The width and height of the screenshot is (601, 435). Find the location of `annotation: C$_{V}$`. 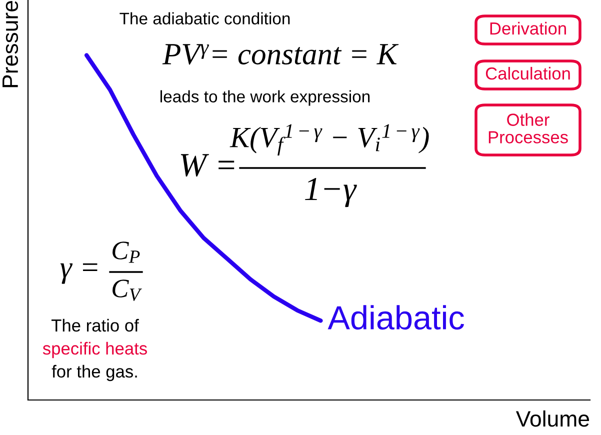

annotation: C$_{V}$ is located at coordinates (127, 291).